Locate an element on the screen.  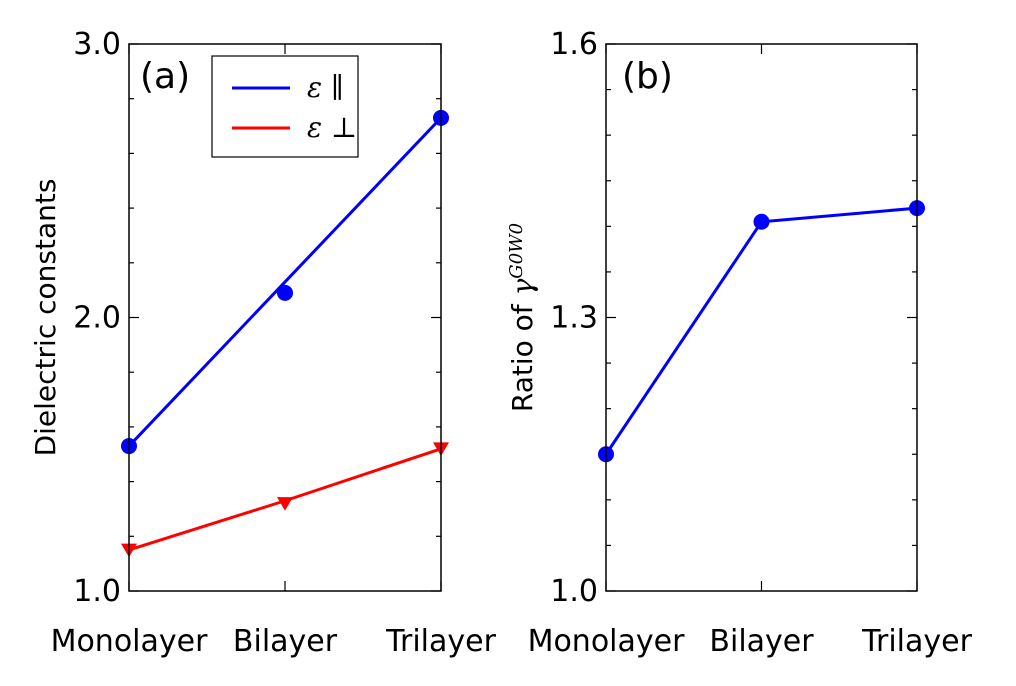
ytick-label: 1.6 is located at coordinates (574, 44).